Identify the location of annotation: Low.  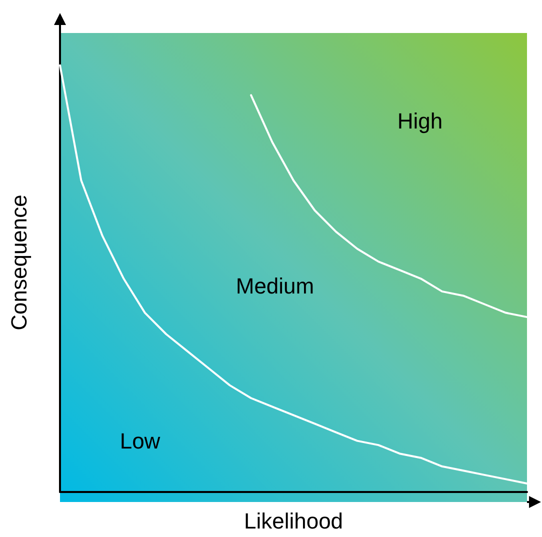
(140, 441).